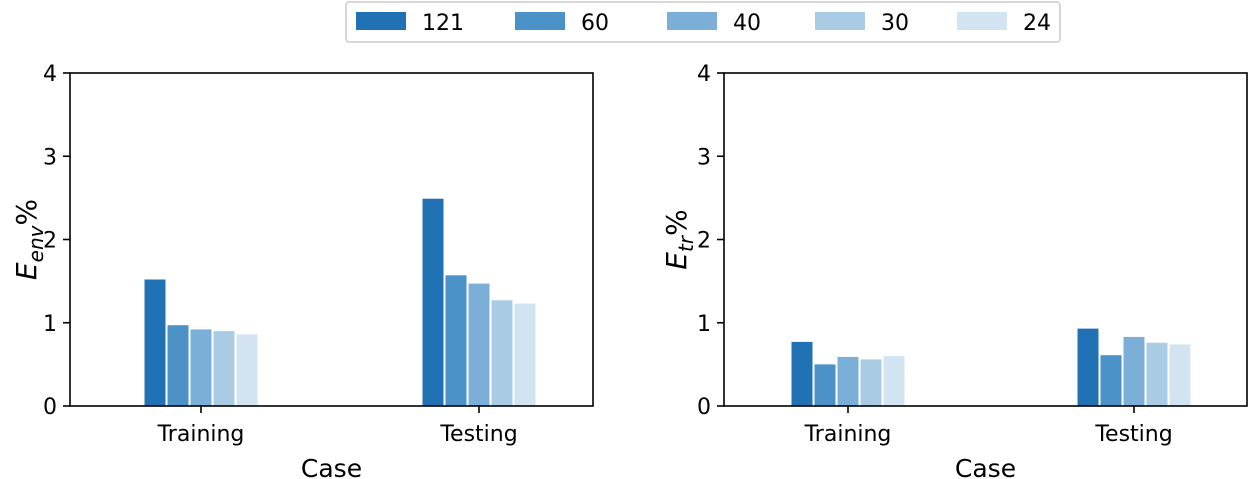  What do you see at coordinates (1037, 23) in the screenshot?
I see `legend-label-24: 24` at bounding box center [1037, 23].